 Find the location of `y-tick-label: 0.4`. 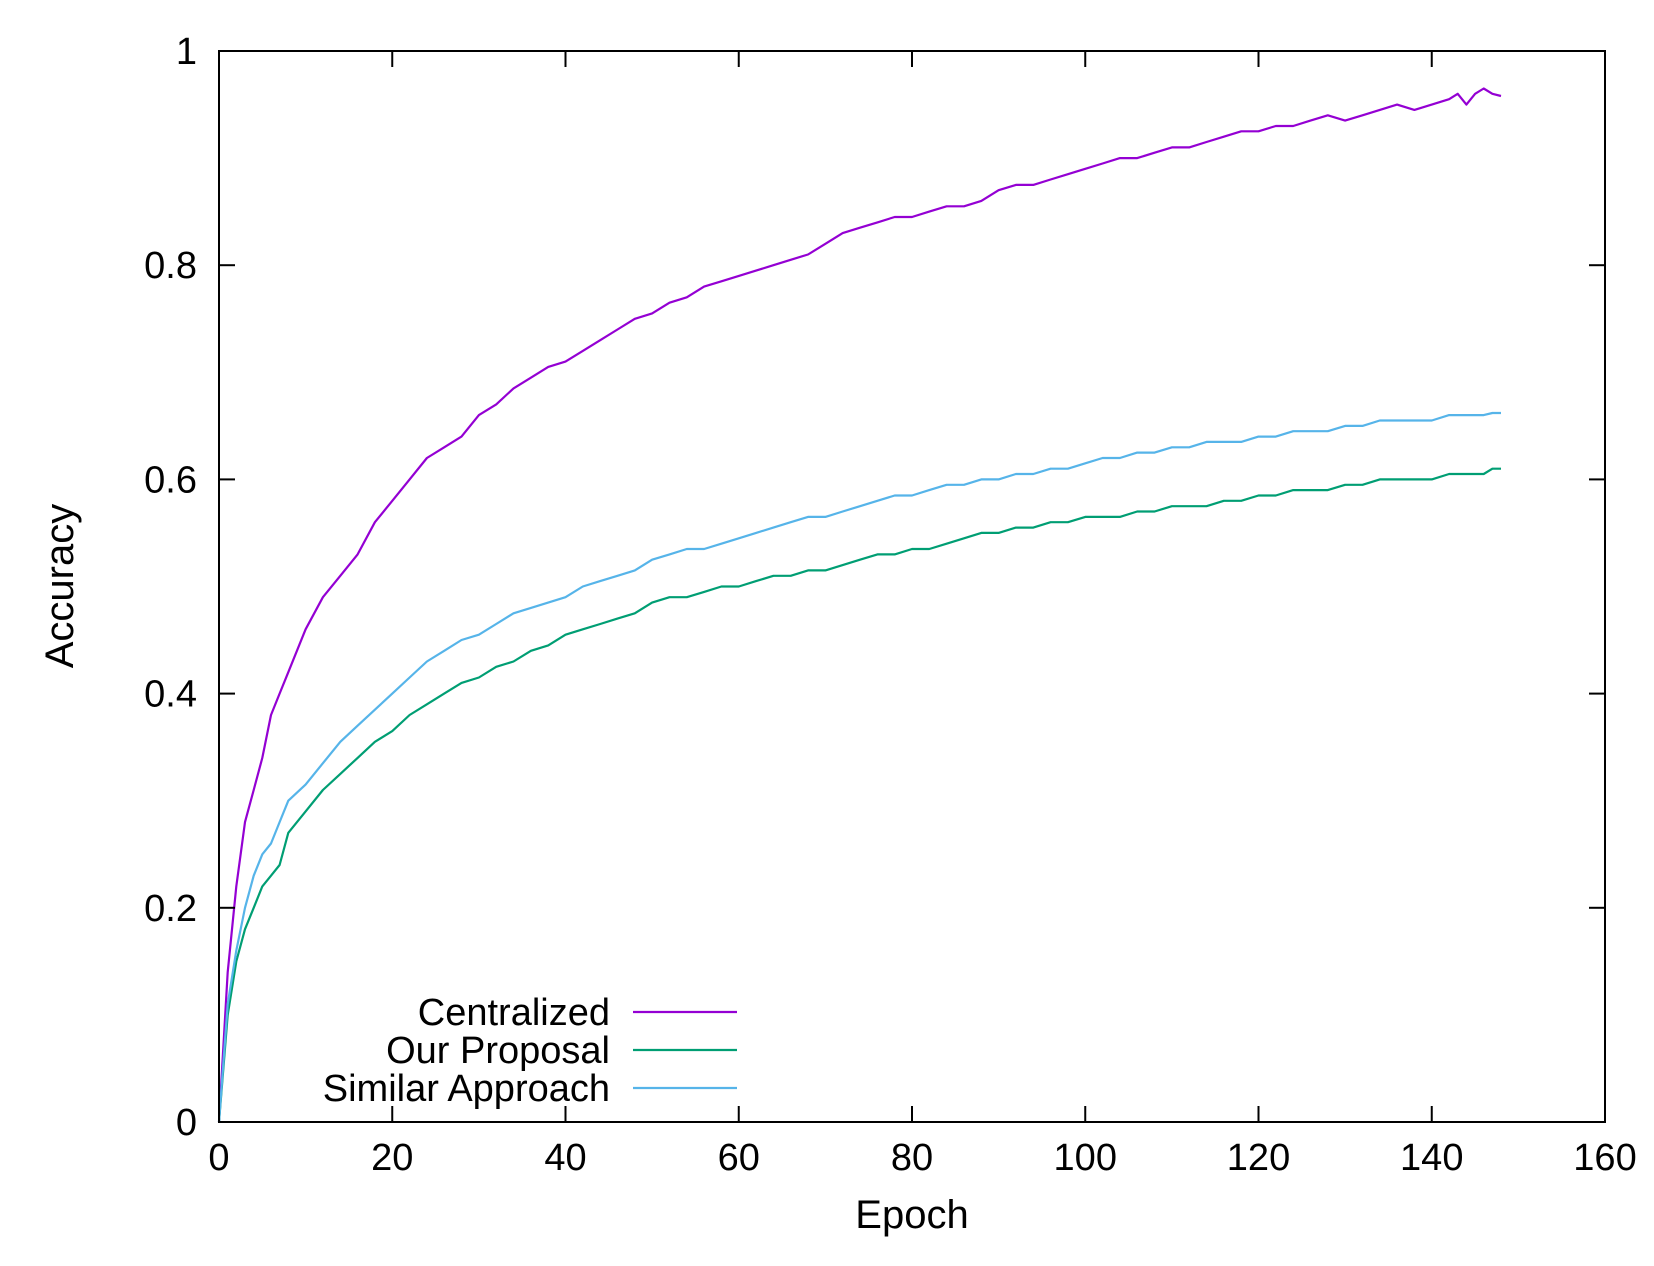

y-tick-label: 0.4 is located at coordinates (170, 695).